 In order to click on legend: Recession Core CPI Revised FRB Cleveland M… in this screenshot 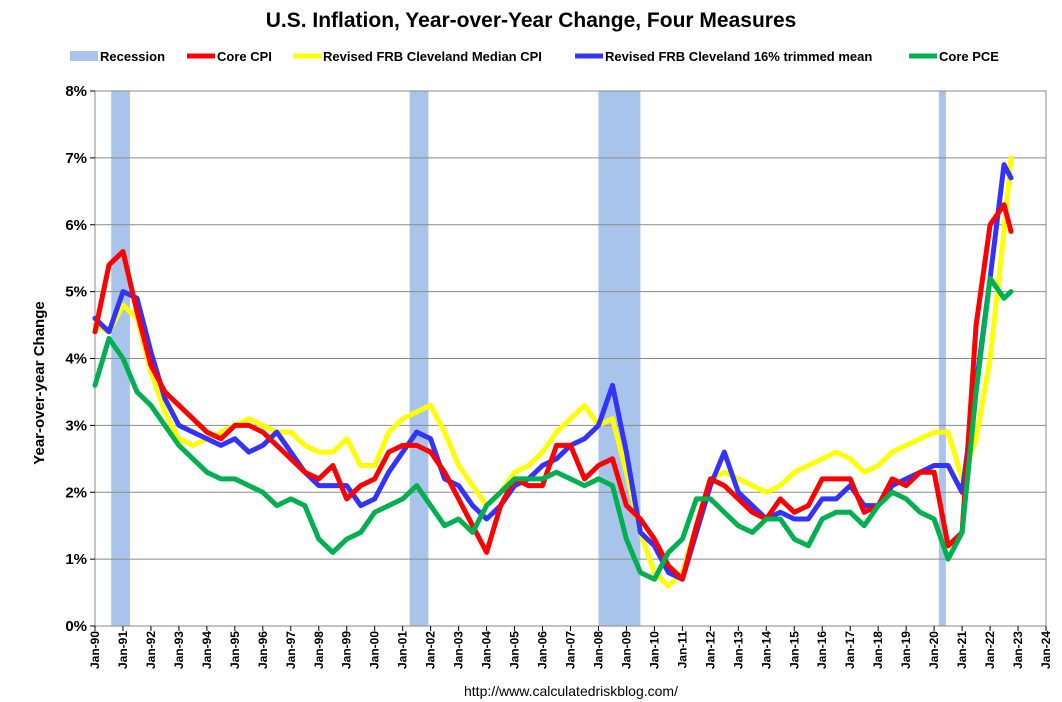, I will do `click(534, 56)`.